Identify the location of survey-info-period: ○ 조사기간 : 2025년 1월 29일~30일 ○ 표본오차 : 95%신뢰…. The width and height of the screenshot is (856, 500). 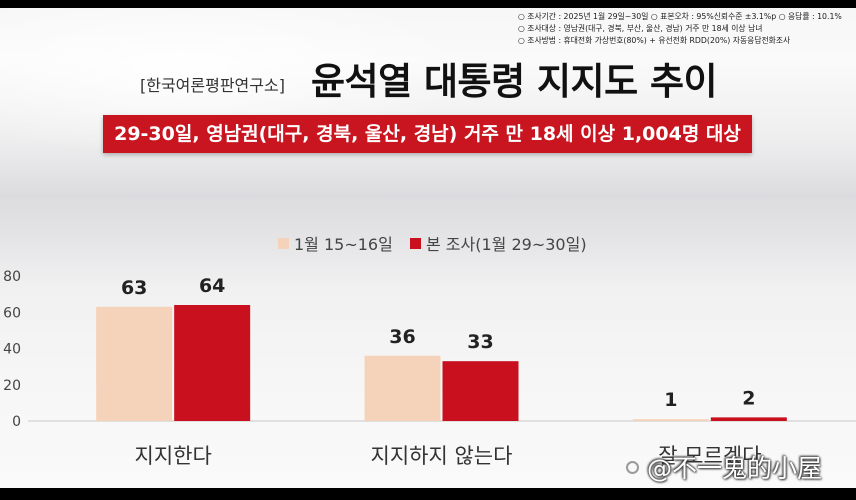
(680, 16).